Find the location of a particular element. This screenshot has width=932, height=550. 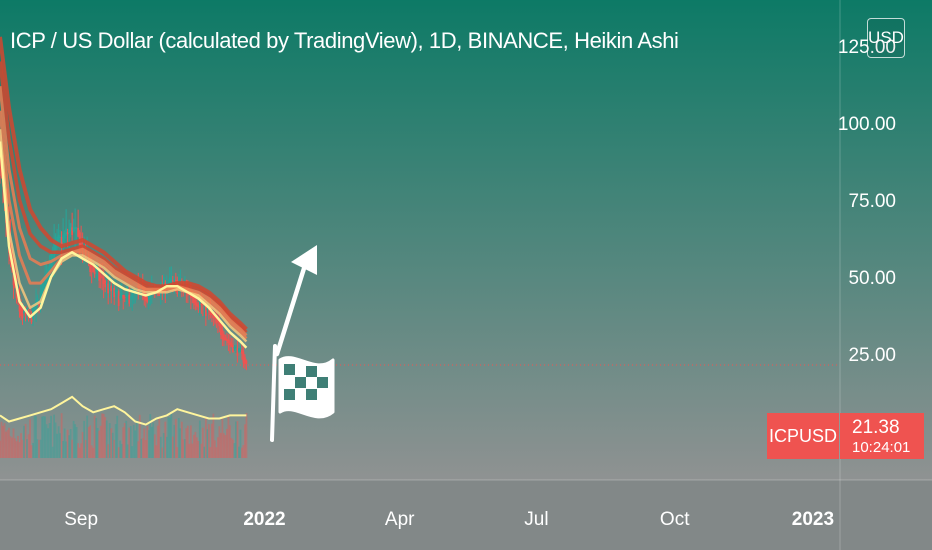

currency-button: USD is located at coordinates (886, 38).